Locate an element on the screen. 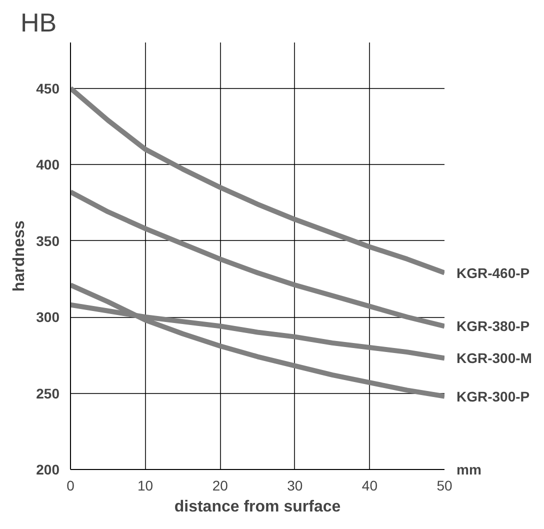 This screenshot has width=544, height=529. x-tick-label: 20 is located at coordinates (220, 486).